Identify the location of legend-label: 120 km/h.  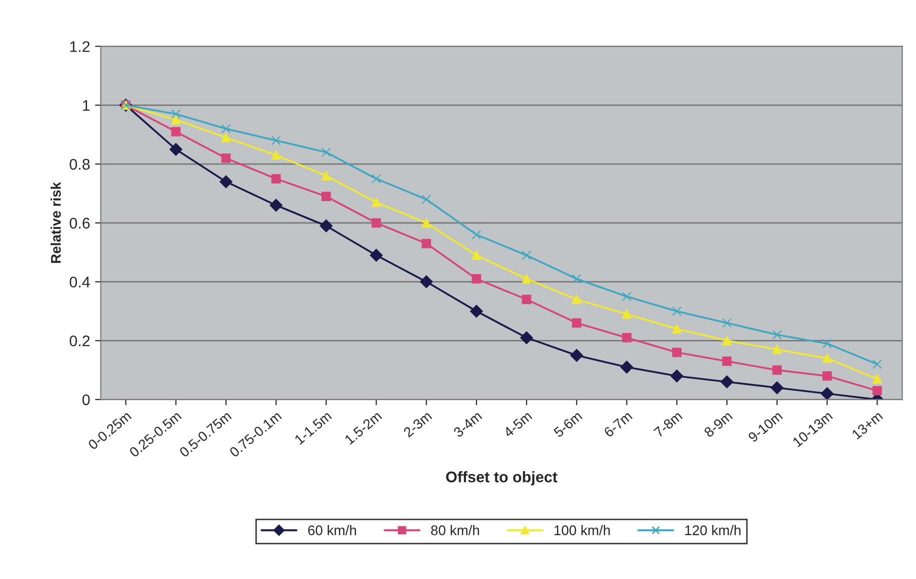
(712, 530).